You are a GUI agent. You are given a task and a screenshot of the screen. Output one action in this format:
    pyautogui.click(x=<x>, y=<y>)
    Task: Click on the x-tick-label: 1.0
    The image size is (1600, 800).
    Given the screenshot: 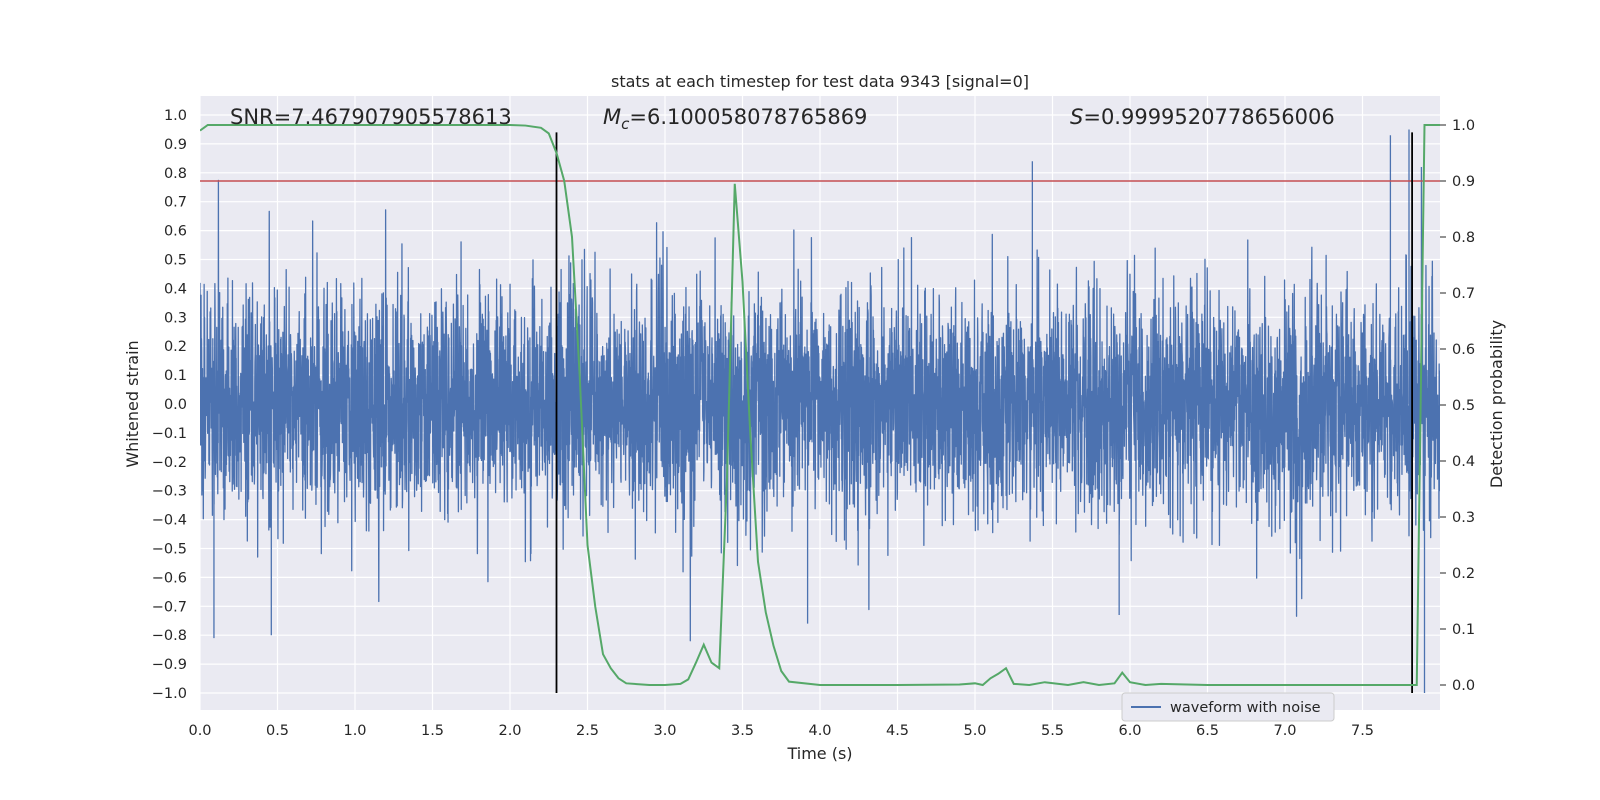 What is the action you would take?
    pyautogui.click(x=354, y=731)
    